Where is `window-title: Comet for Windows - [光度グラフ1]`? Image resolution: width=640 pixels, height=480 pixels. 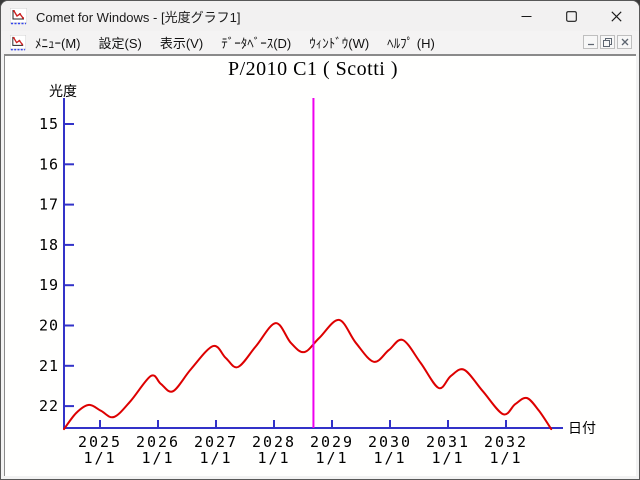
window-title: Comet for Windows - [光度グラフ1] is located at coordinates (138, 17).